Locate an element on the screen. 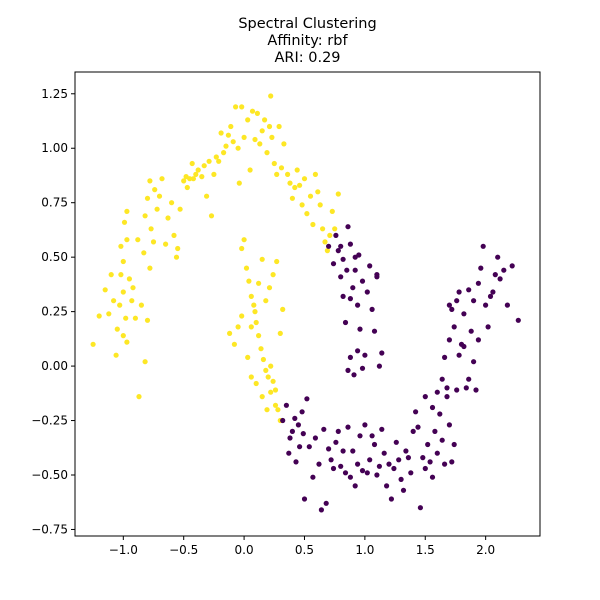 The height and width of the screenshot is (600, 600). y-tick-label: 1.25 is located at coordinates (54, 94).